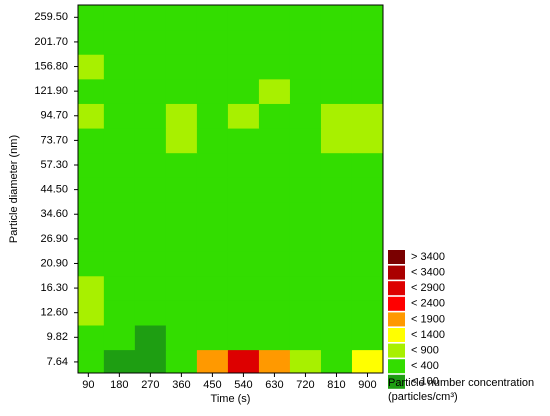 This screenshot has height=416, width=550. What do you see at coordinates (54, 239) in the screenshot?
I see `y-tick-label: 26.90` at bounding box center [54, 239].